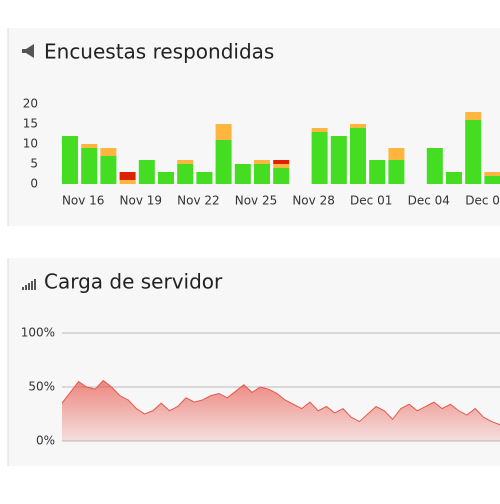 This screenshot has width=500, height=504. What do you see at coordinates (34, 184) in the screenshot?
I see `y-tick-label: 0` at bounding box center [34, 184].